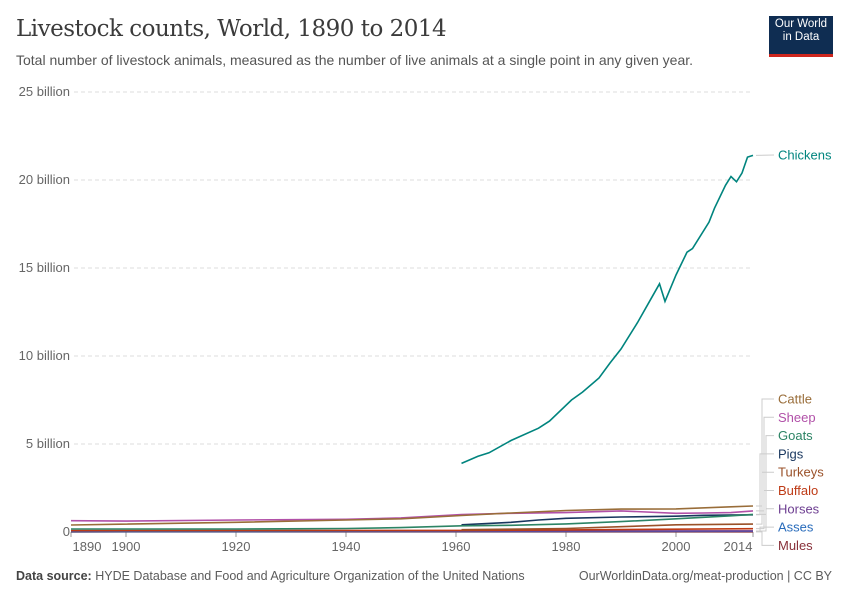 The height and width of the screenshot is (600, 850). What do you see at coordinates (44, 267) in the screenshot?
I see `y-tick-label: 15 billion` at bounding box center [44, 267].